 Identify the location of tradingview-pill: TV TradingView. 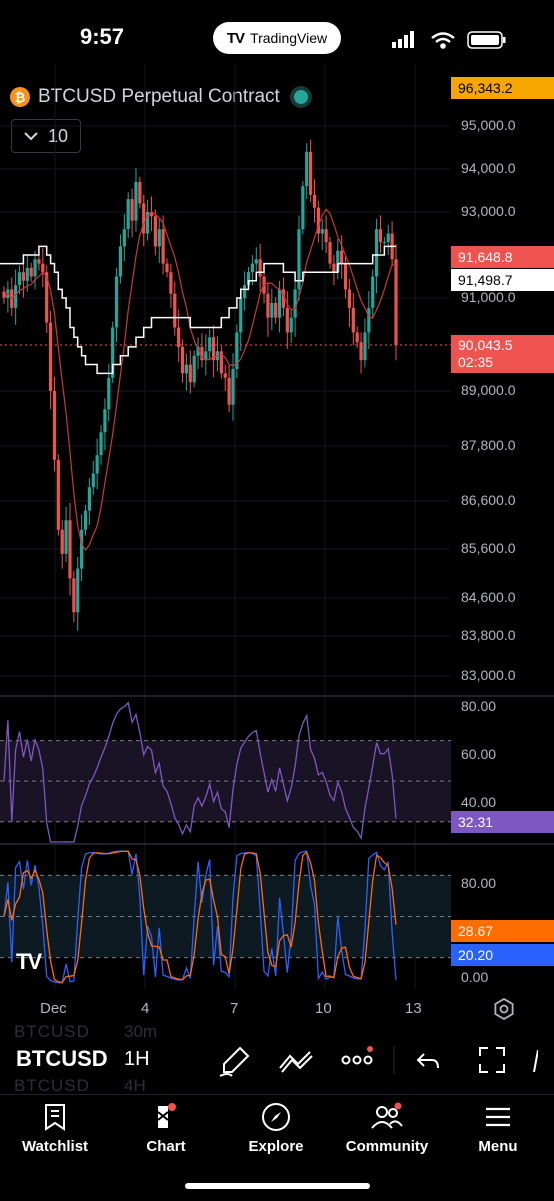
(277, 38).